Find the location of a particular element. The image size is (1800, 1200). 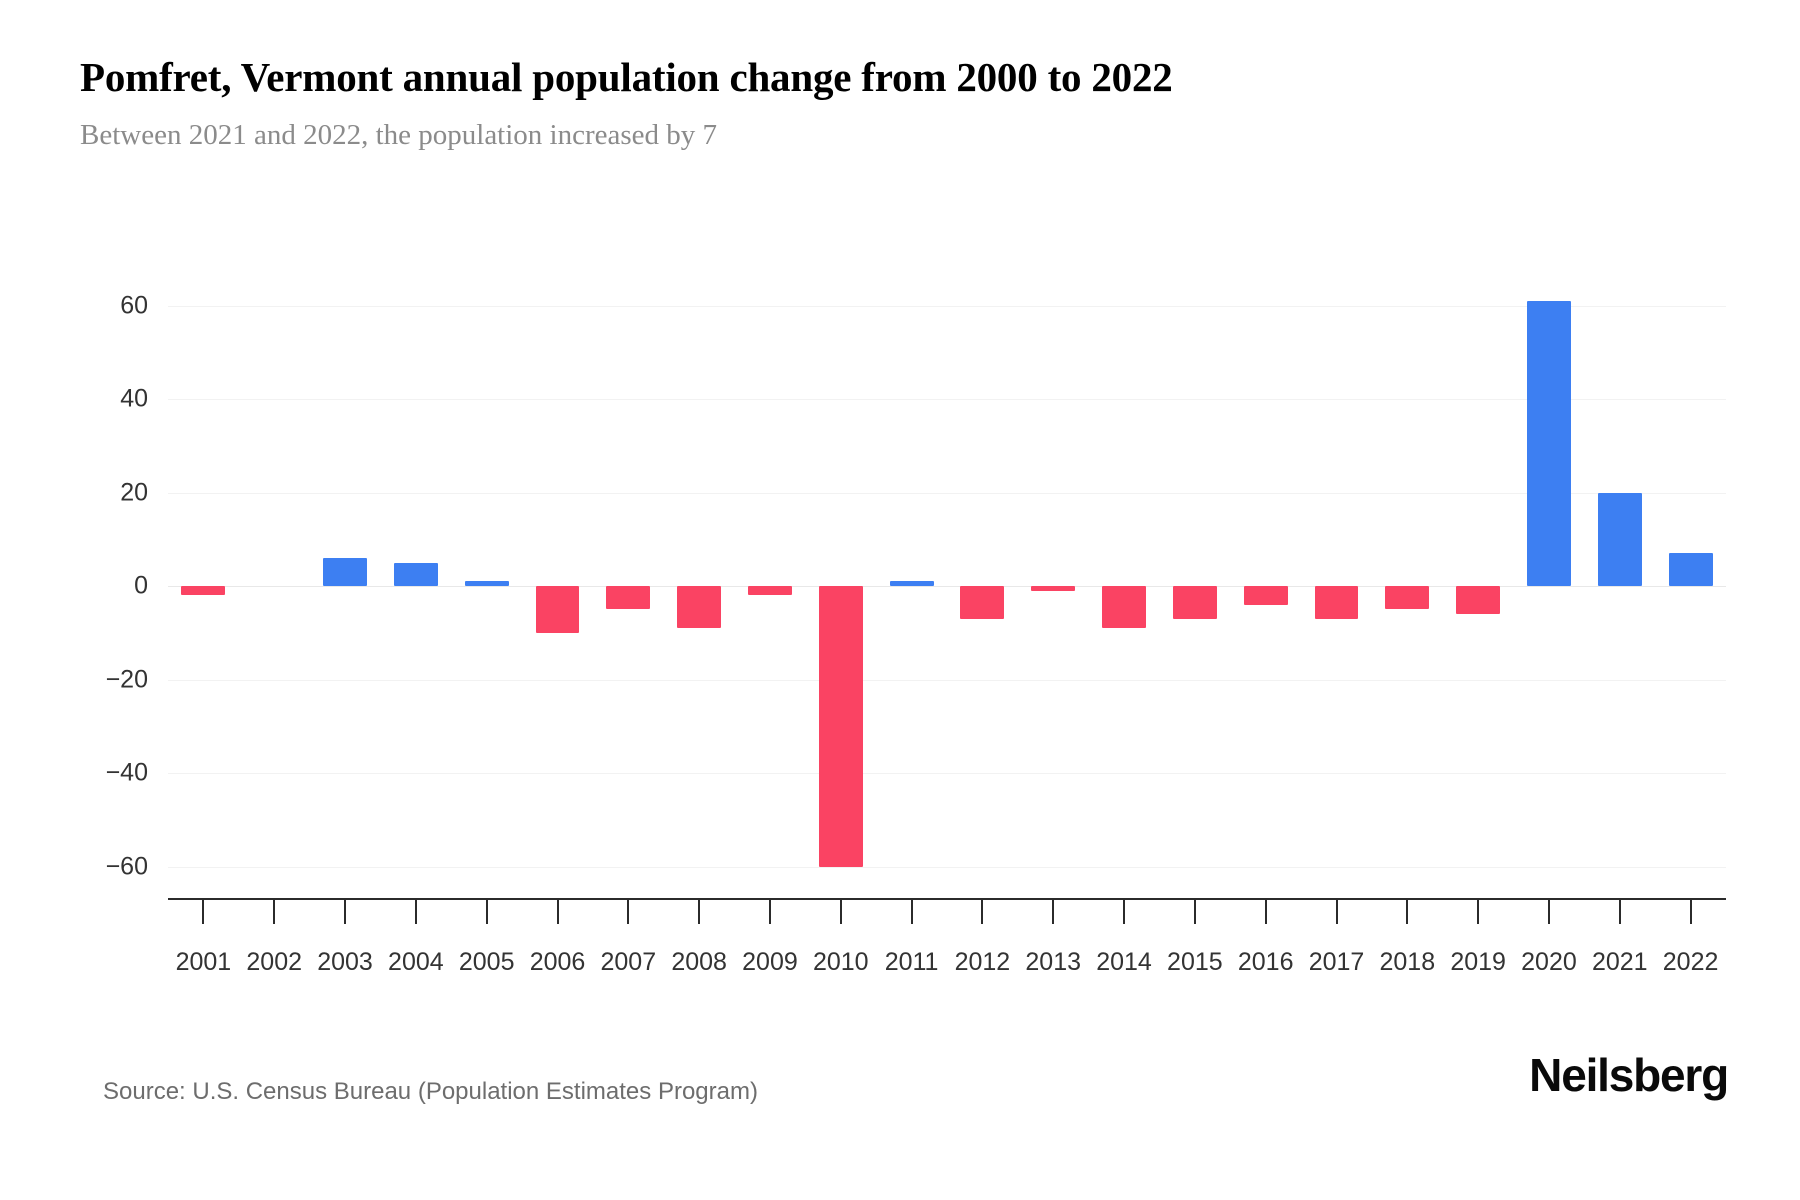

bar-2004 is located at coordinates (415, 574).